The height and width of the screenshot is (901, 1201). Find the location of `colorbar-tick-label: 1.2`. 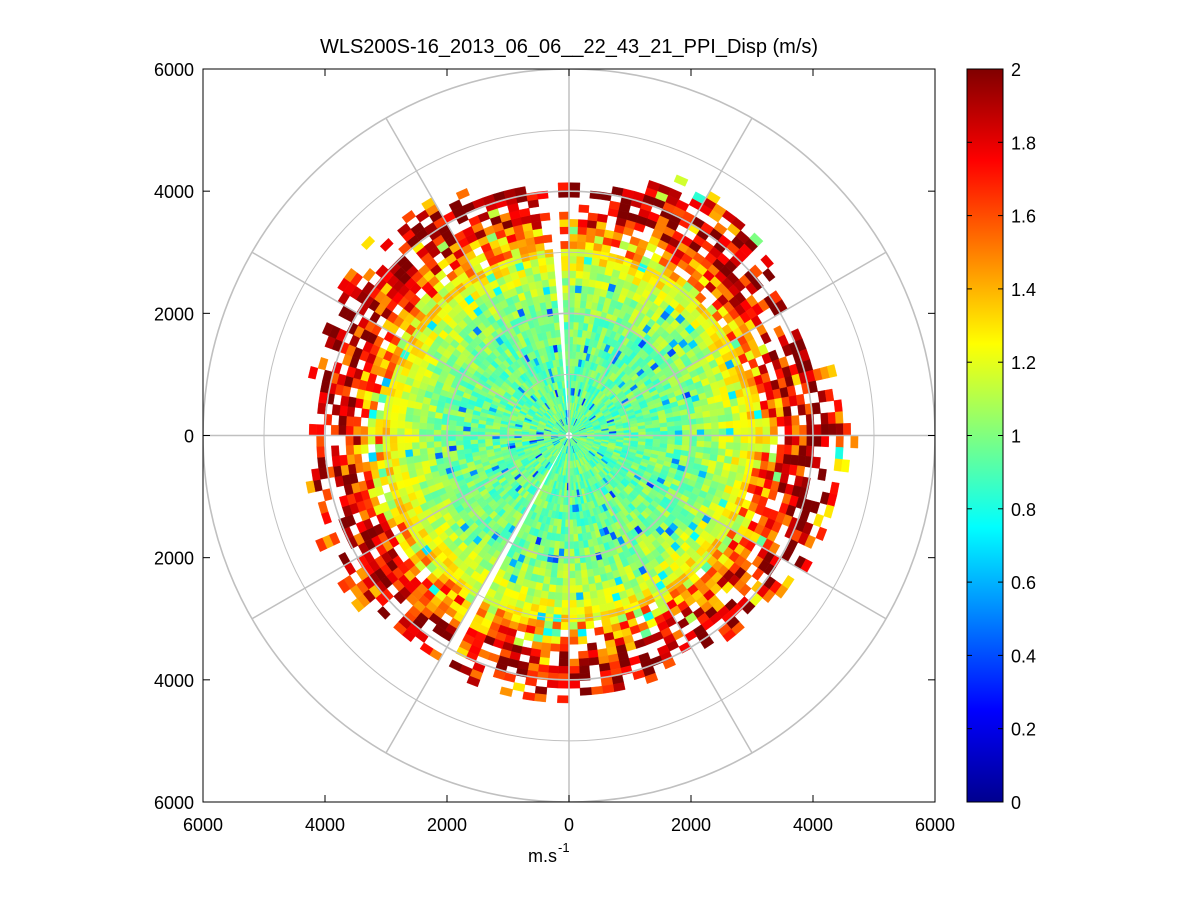

colorbar-tick-label: 1.2 is located at coordinates (1023, 363).